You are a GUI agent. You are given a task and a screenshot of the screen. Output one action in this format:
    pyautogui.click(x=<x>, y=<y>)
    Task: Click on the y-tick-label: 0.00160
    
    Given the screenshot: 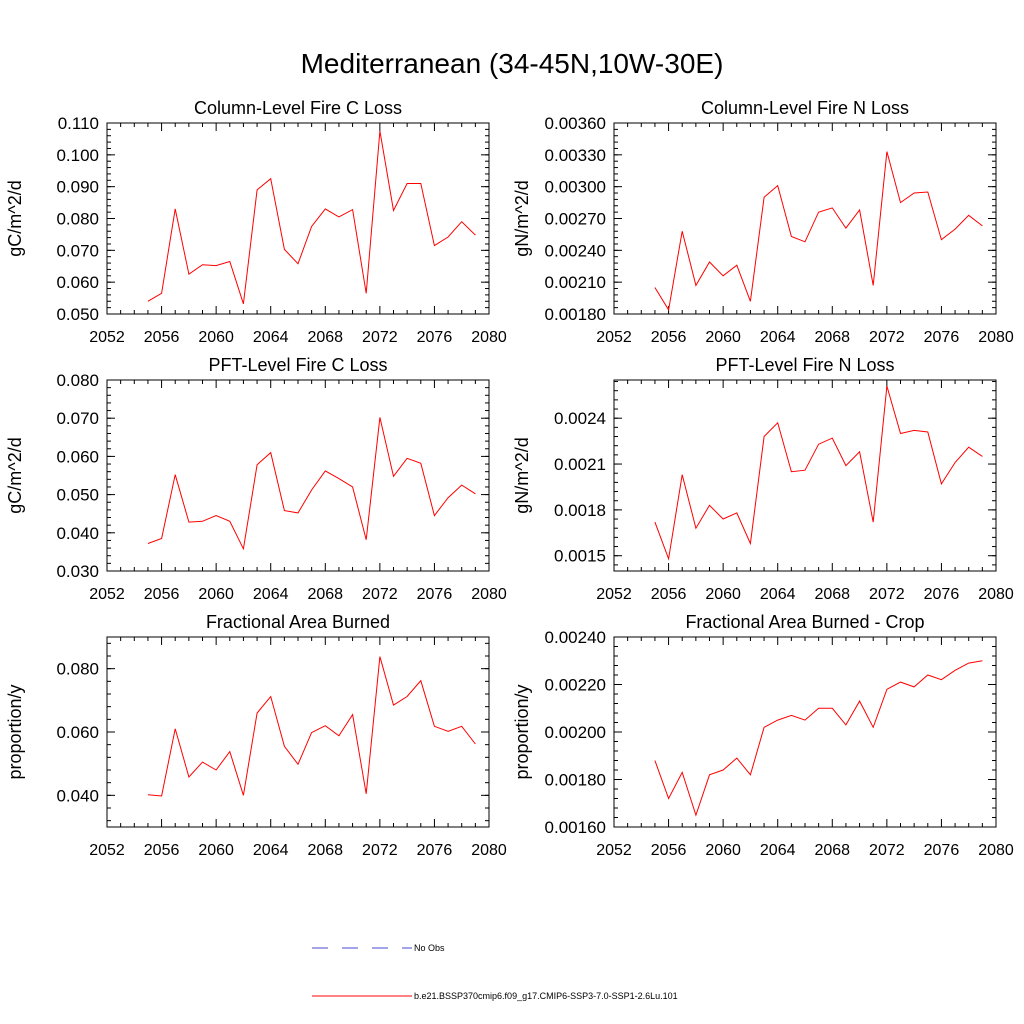 What is the action you would take?
    pyautogui.click(x=575, y=827)
    